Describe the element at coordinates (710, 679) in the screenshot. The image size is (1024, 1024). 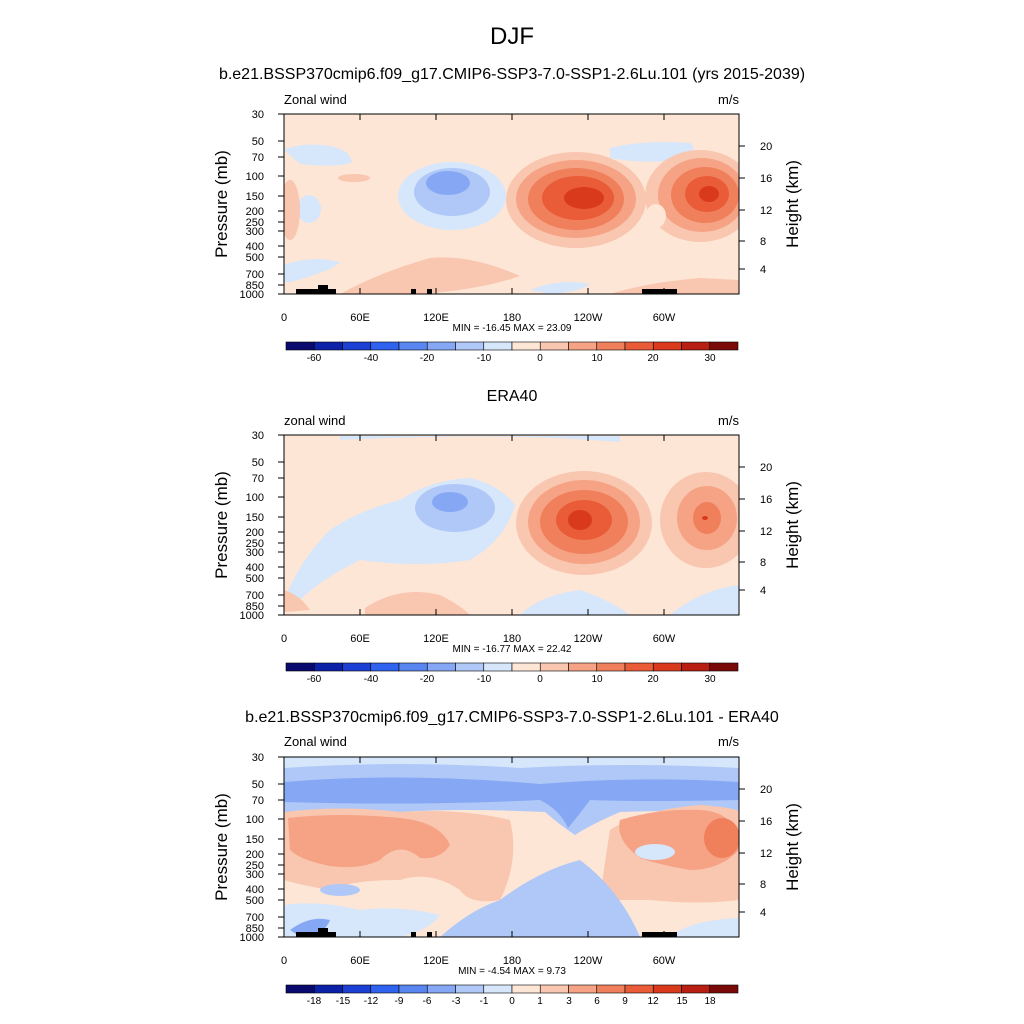
I see `colorbar-label: 30` at that location.